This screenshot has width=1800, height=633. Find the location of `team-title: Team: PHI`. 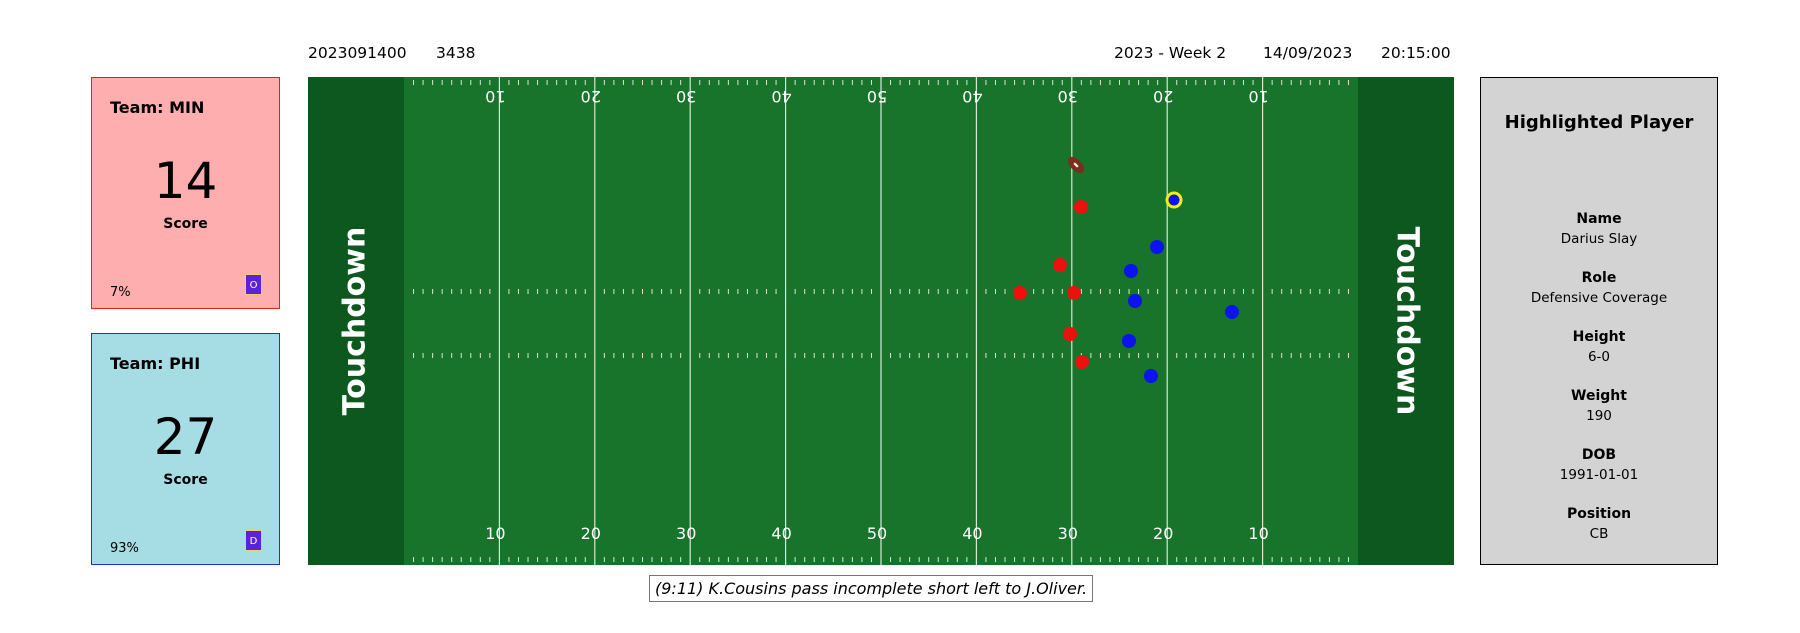

team-title: Team: PHI is located at coordinates (155, 363).